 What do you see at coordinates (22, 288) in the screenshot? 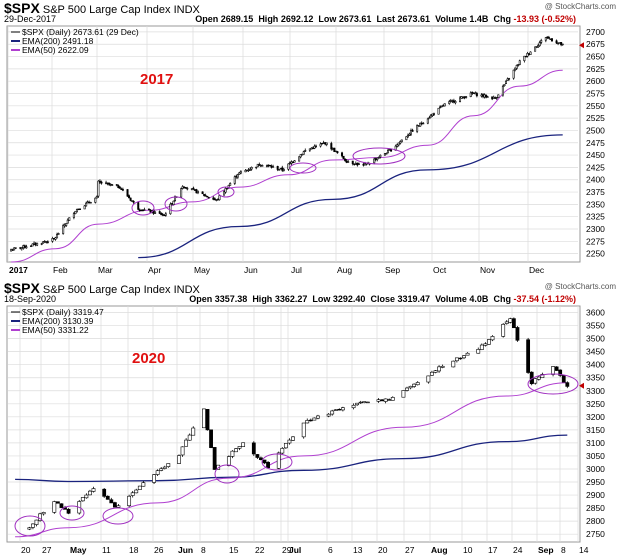
I see `symbol: $SPX` at bounding box center [22, 288].